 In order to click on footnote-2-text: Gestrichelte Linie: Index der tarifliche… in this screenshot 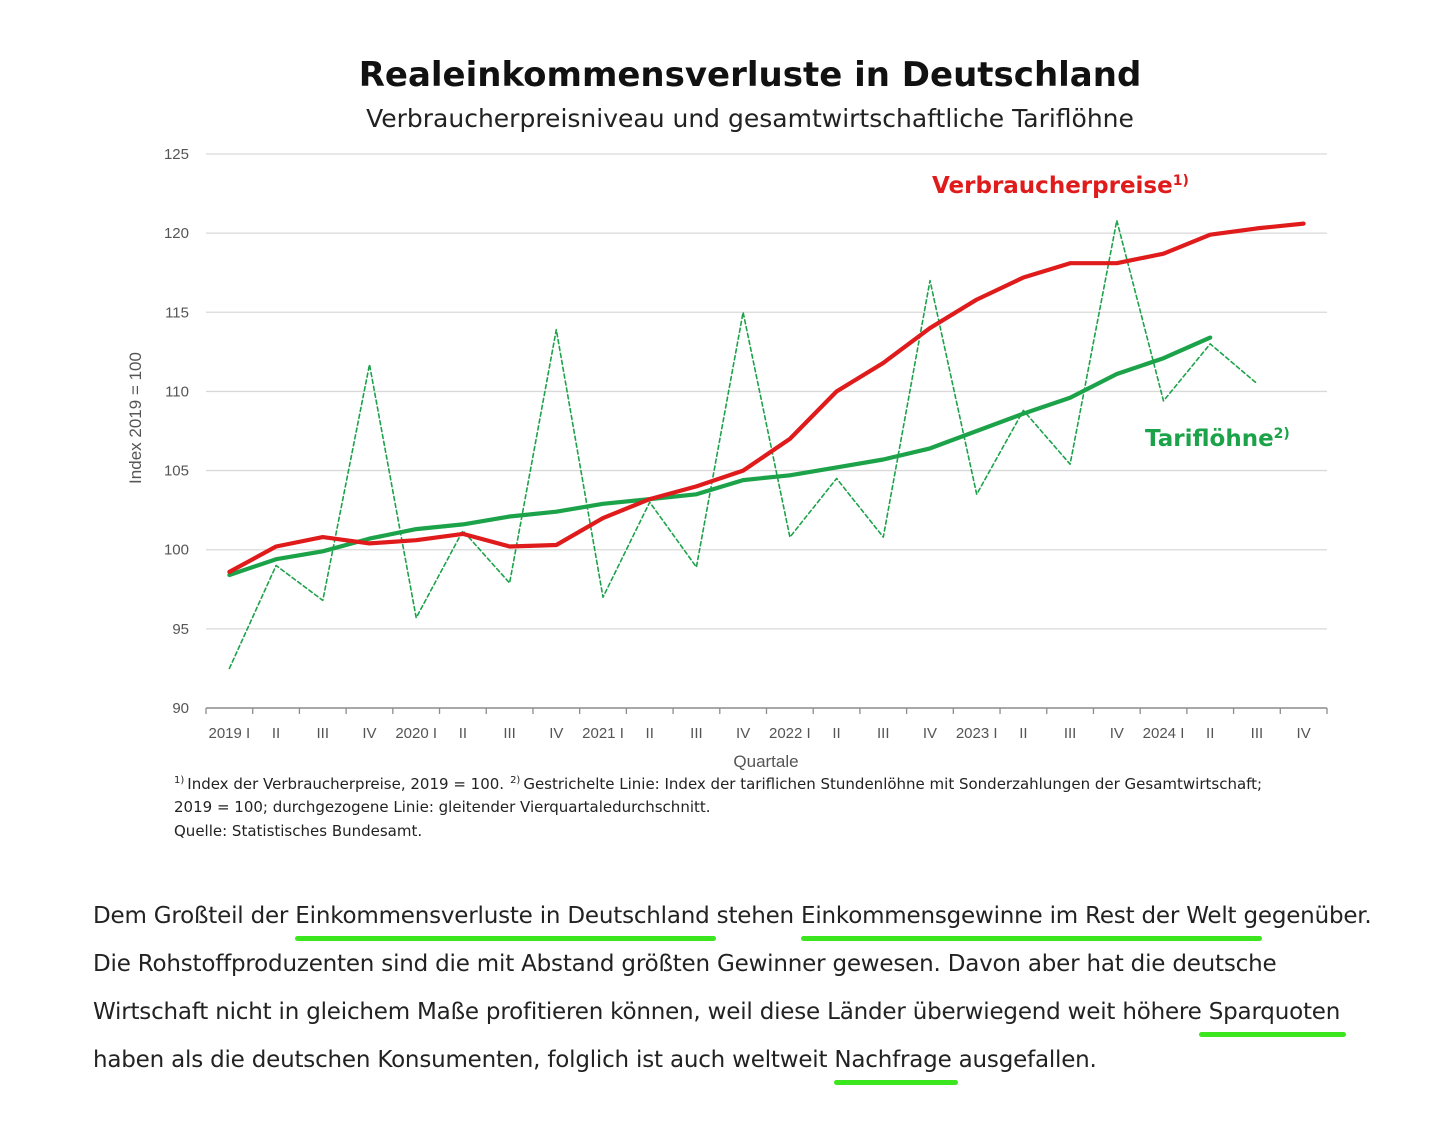, I will do `click(892, 784)`.